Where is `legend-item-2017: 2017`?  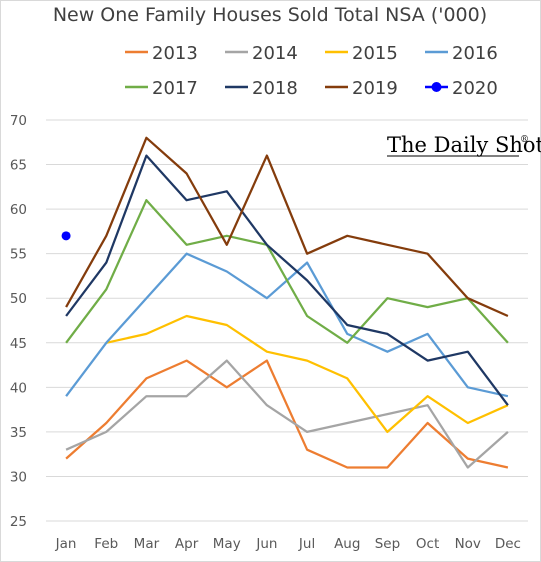 legend-item-2017: 2017 is located at coordinates (161, 88).